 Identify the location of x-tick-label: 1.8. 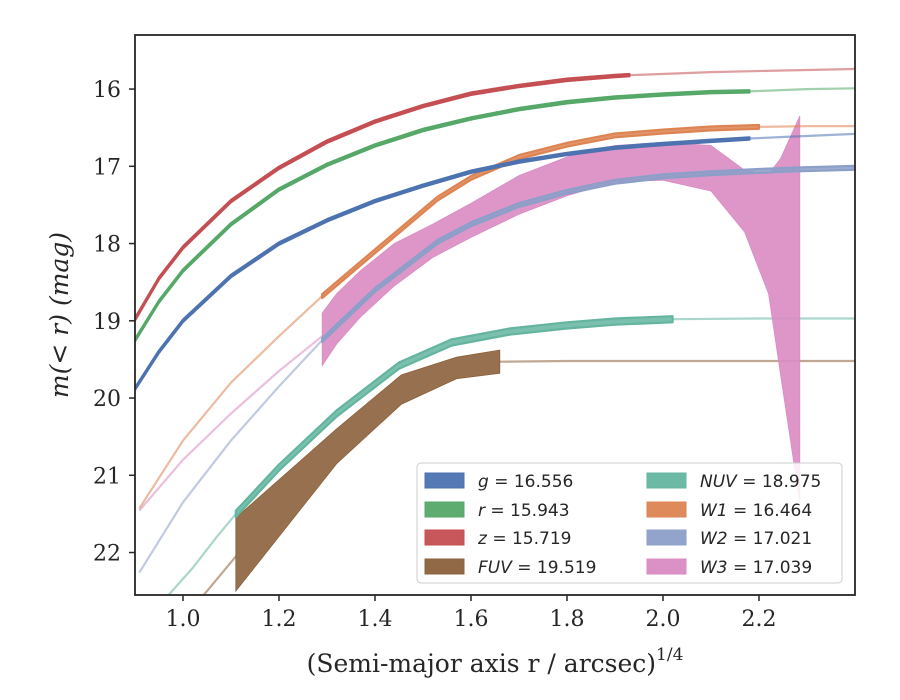
(567, 619).